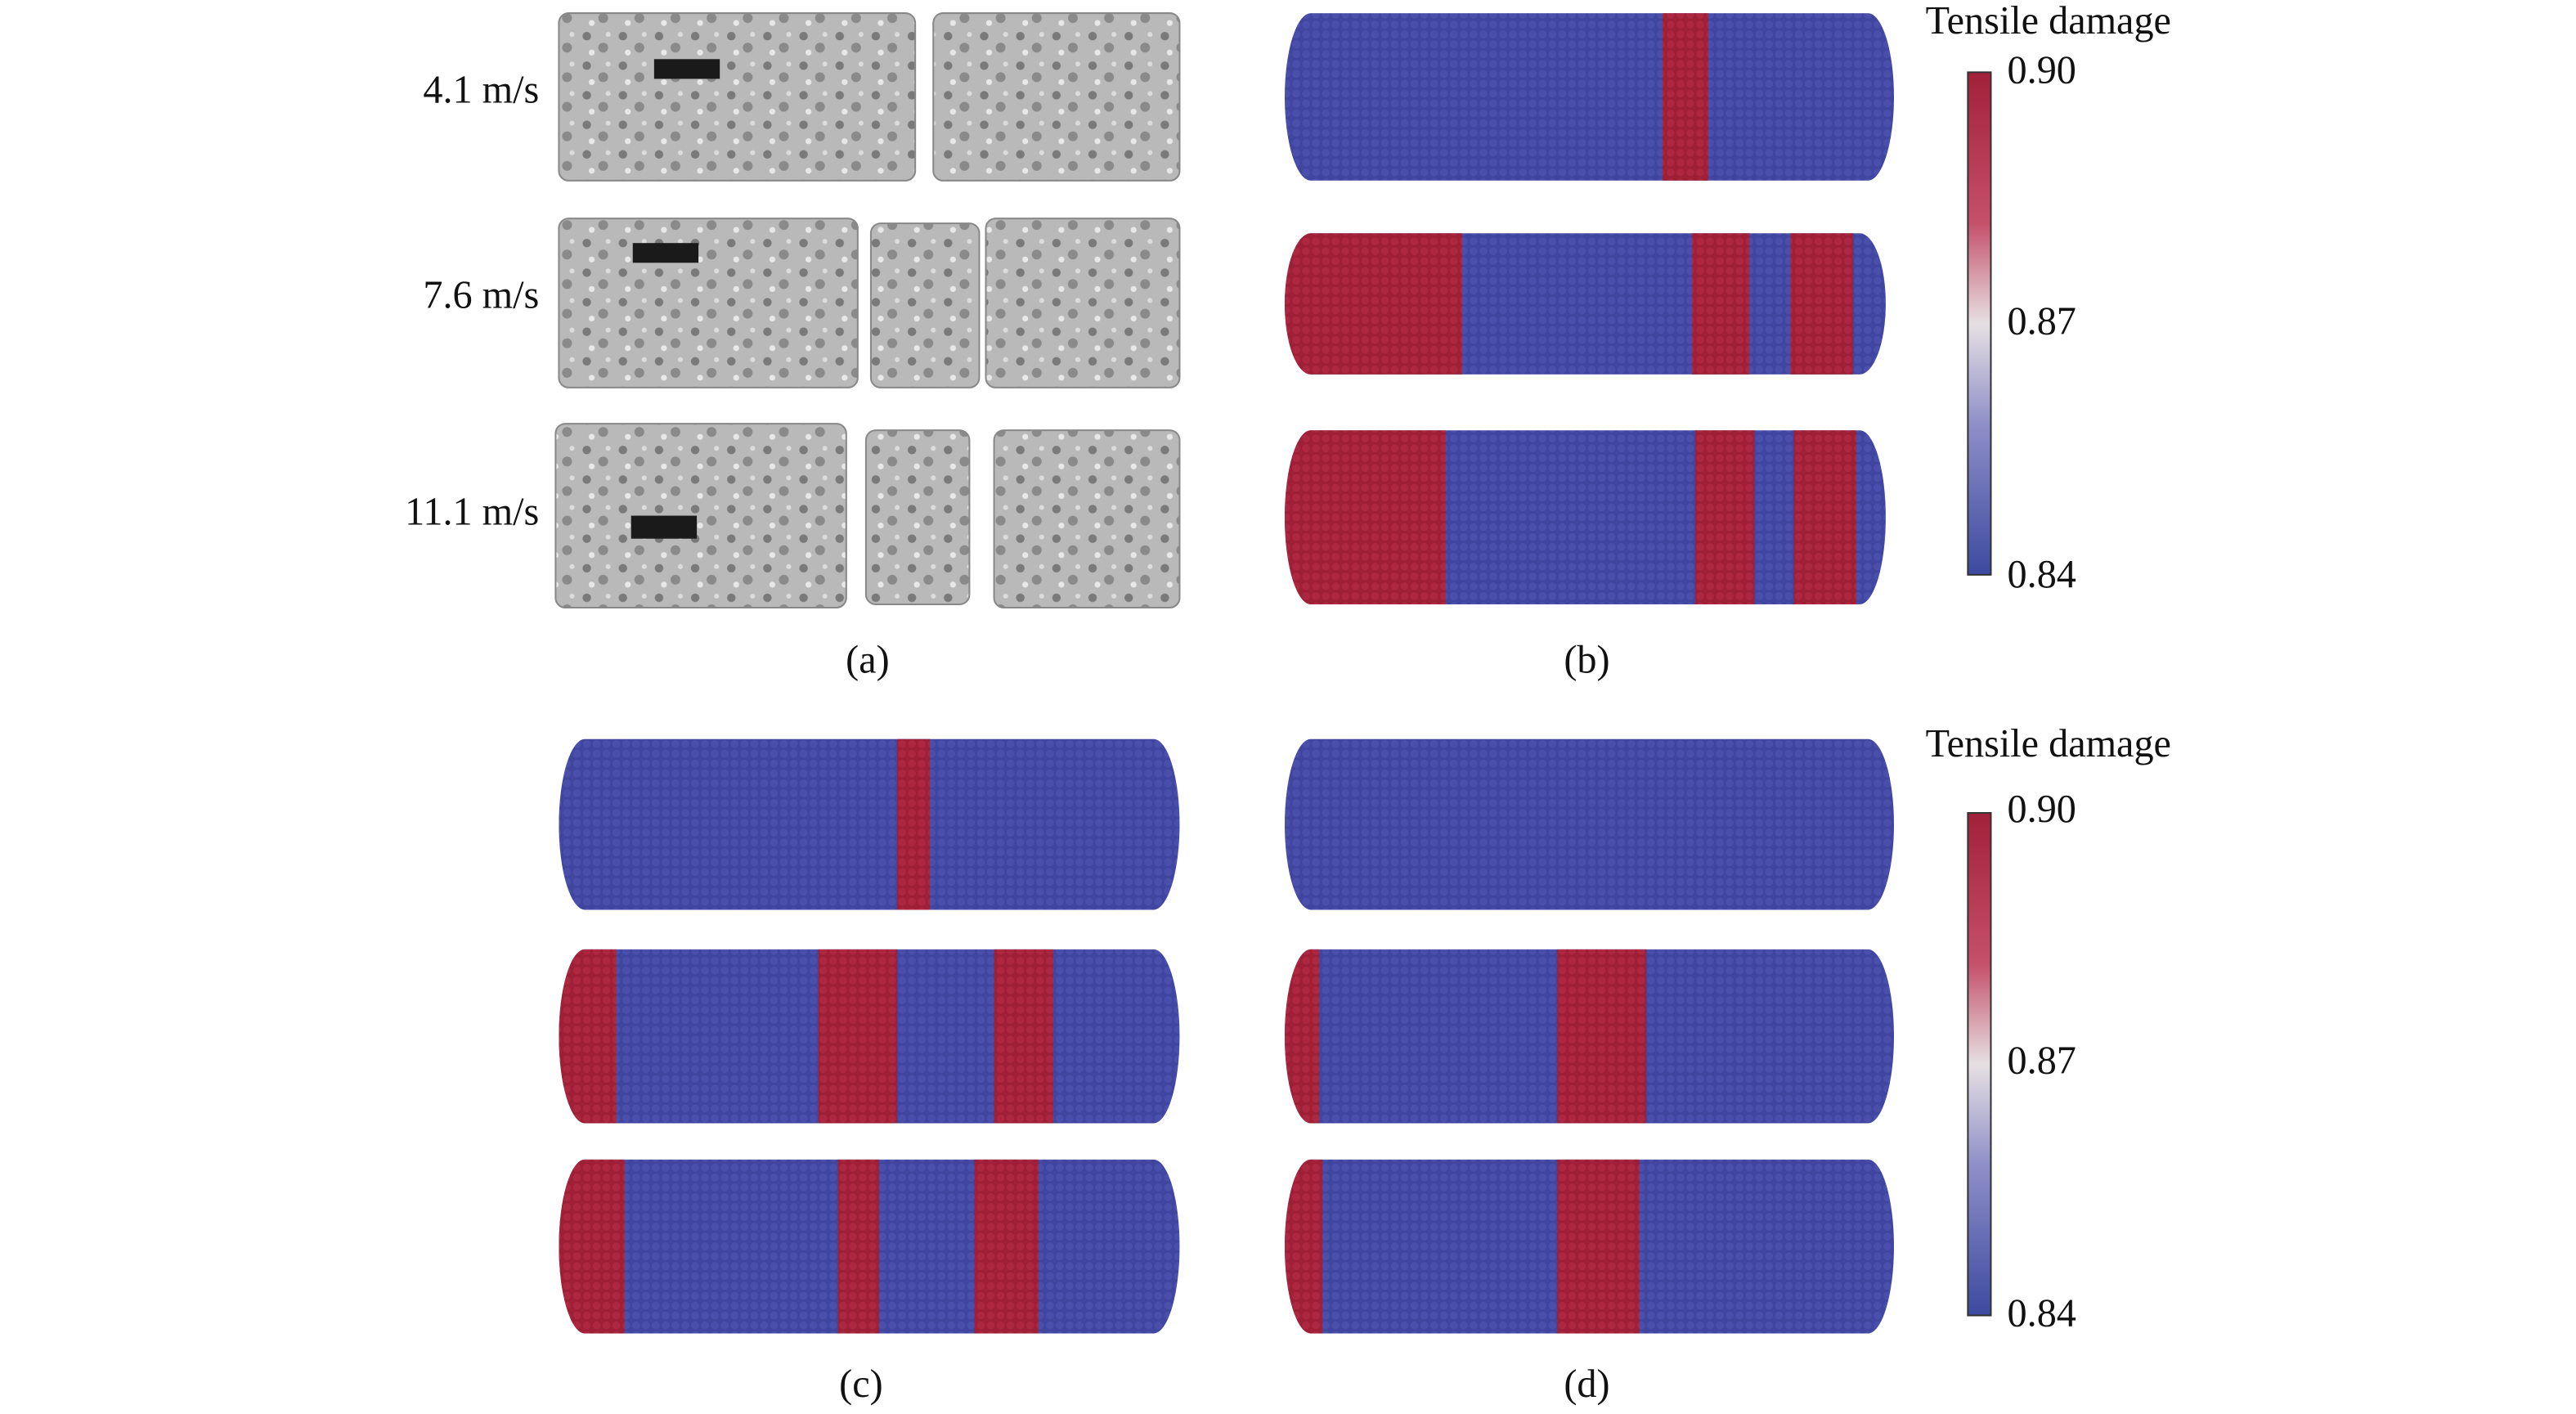 The height and width of the screenshot is (1414, 2576). What do you see at coordinates (472, 512) in the screenshot?
I see `speed-label: 11.1 m/s` at bounding box center [472, 512].